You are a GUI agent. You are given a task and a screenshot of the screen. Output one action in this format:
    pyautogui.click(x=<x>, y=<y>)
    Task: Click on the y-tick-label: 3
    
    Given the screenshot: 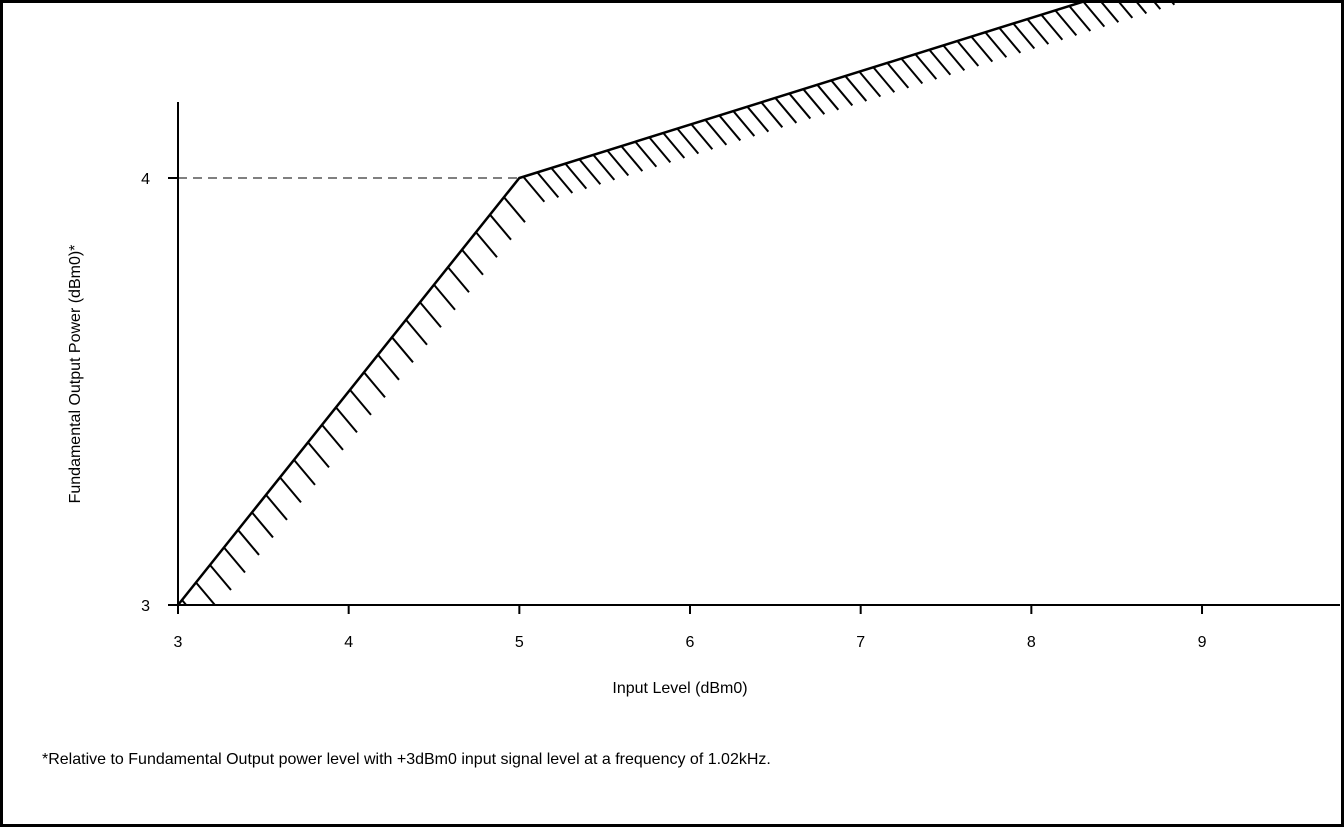 What is the action you would take?
    pyautogui.click(x=145, y=606)
    